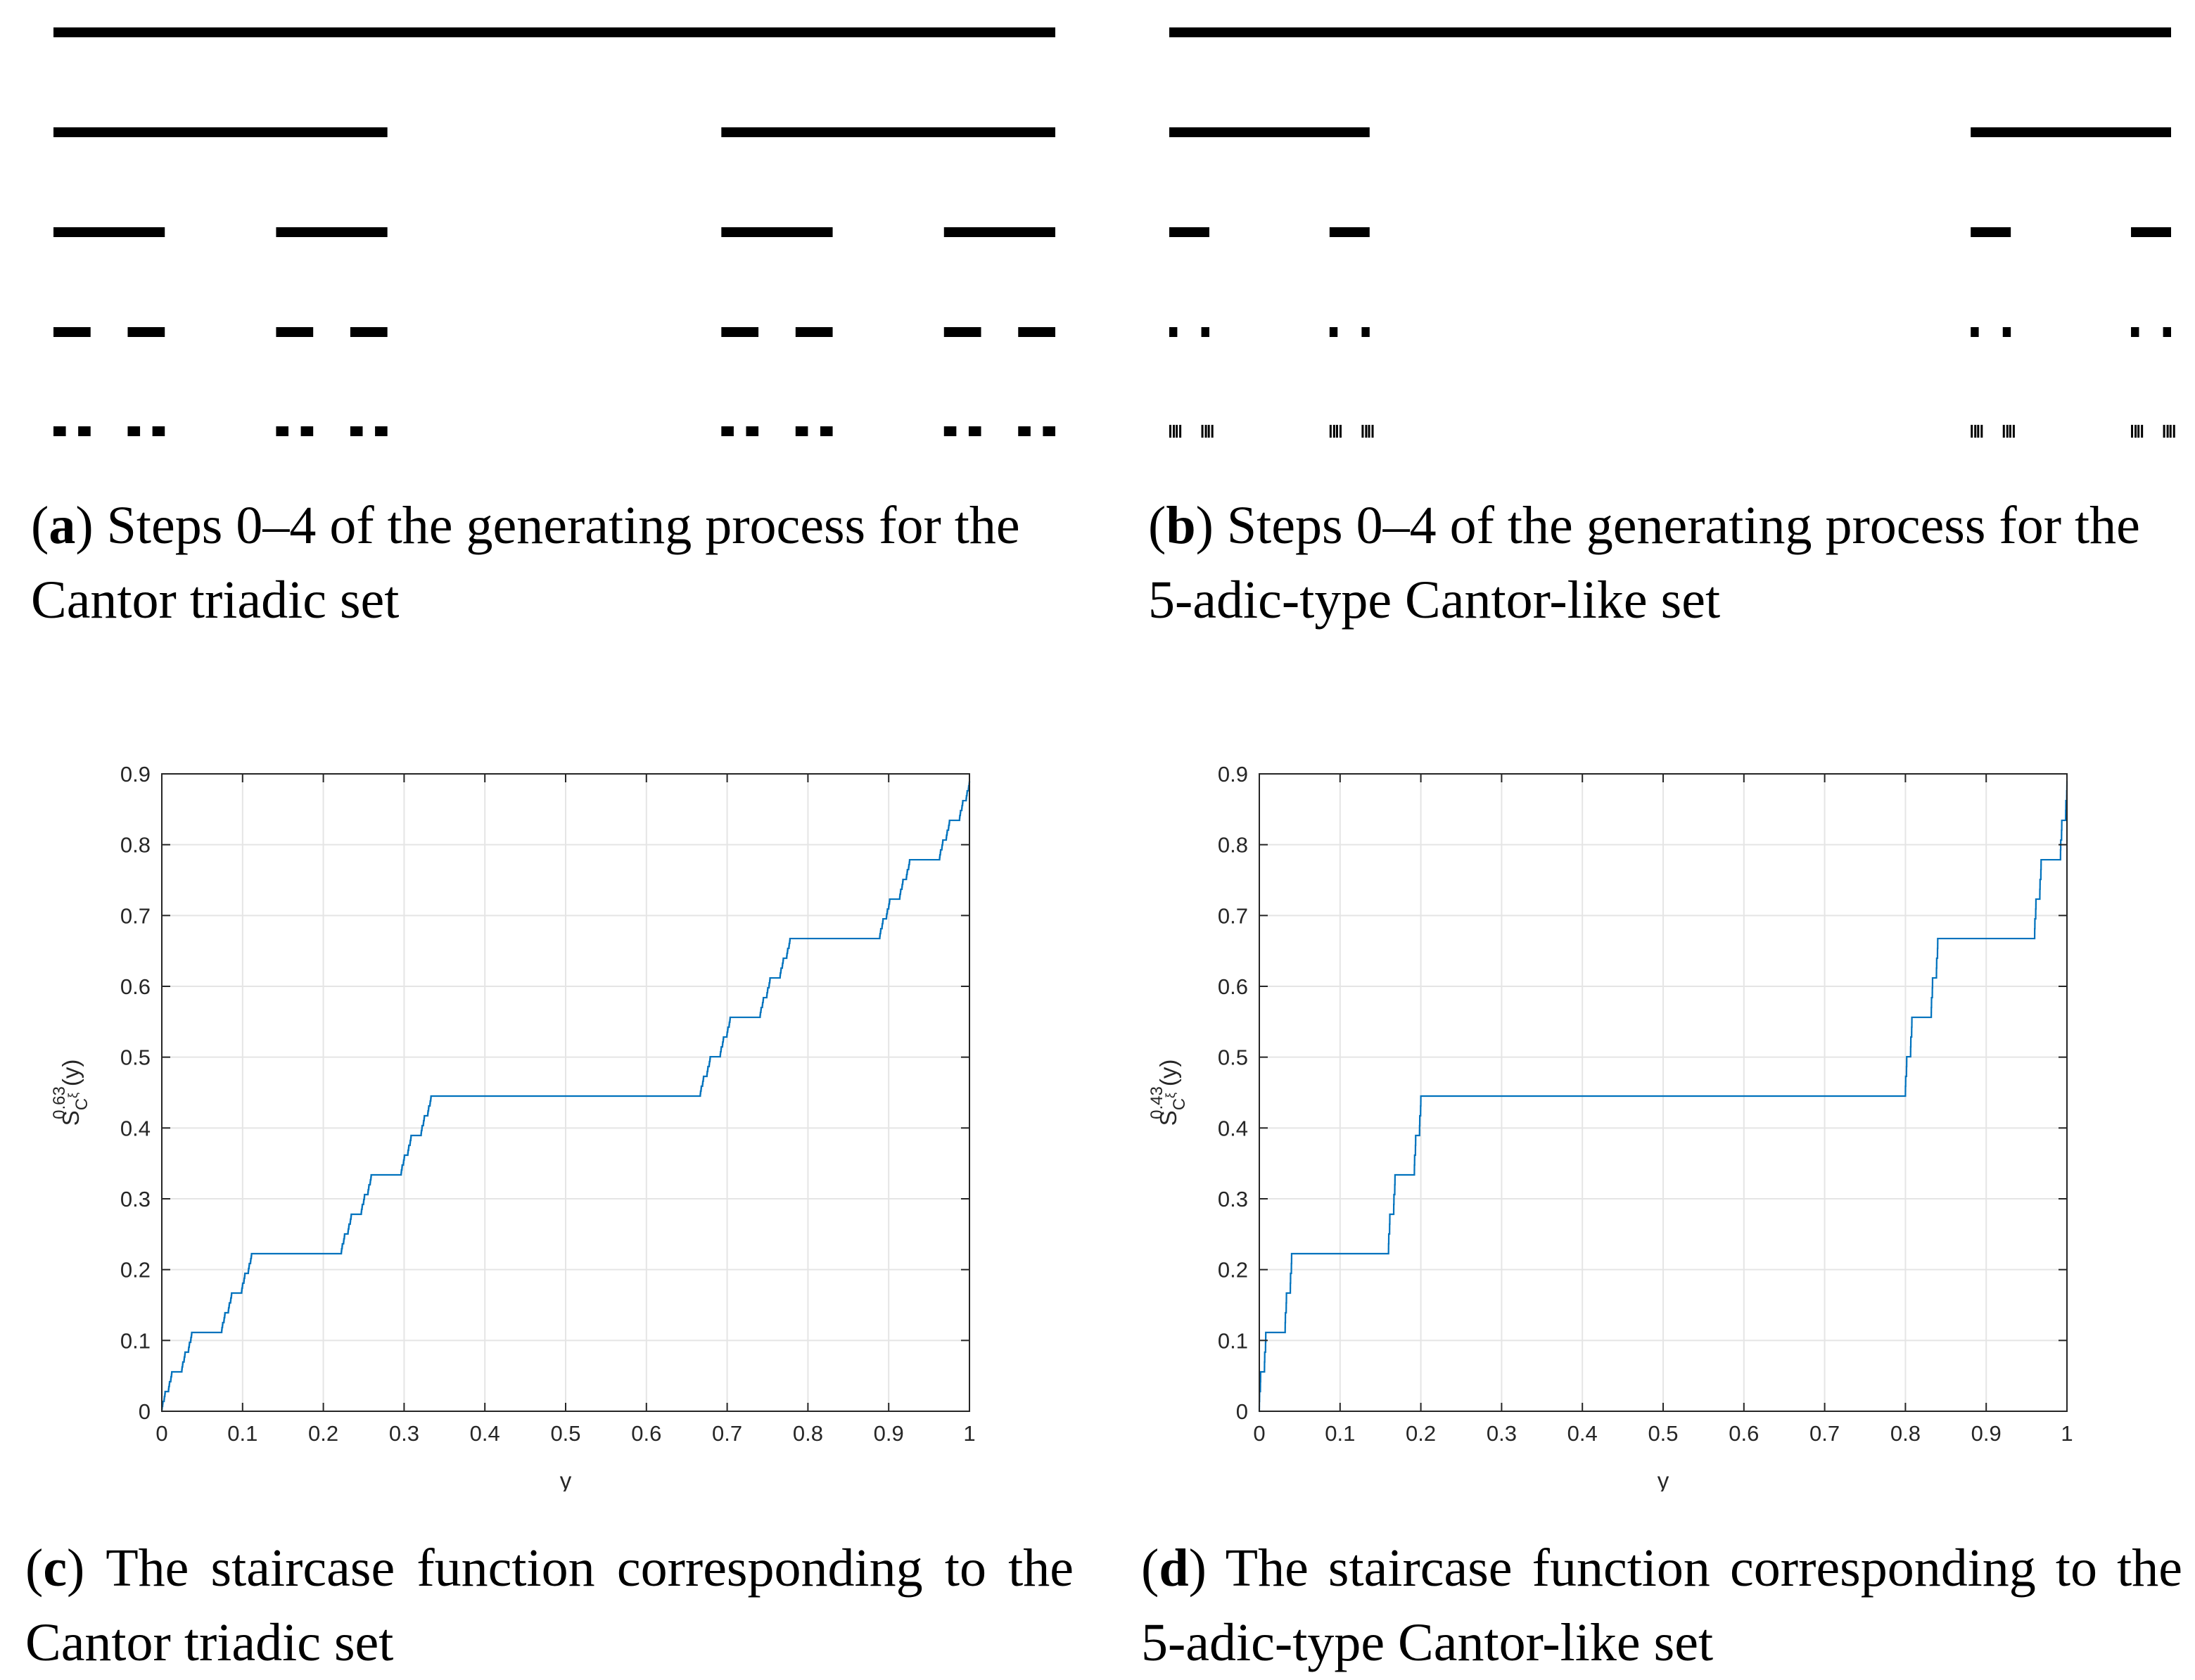 The image size is (2195, 1680). What do you see at coordinates (1233, 916) in the screenshot?
I see `y-tick-label: 0.7` at bounding box center [1233, 916].